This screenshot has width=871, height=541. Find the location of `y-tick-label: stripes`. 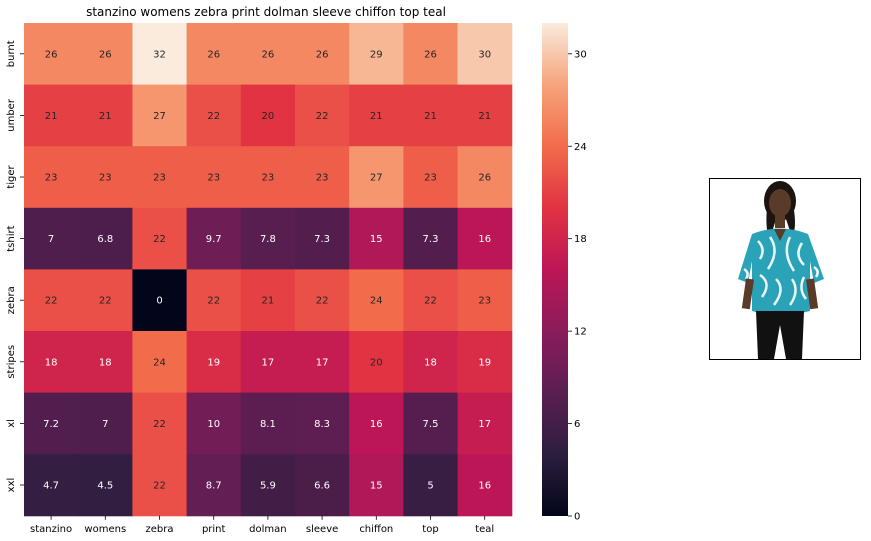

y-tick-label: stripes is located at coordinates (11, 362).